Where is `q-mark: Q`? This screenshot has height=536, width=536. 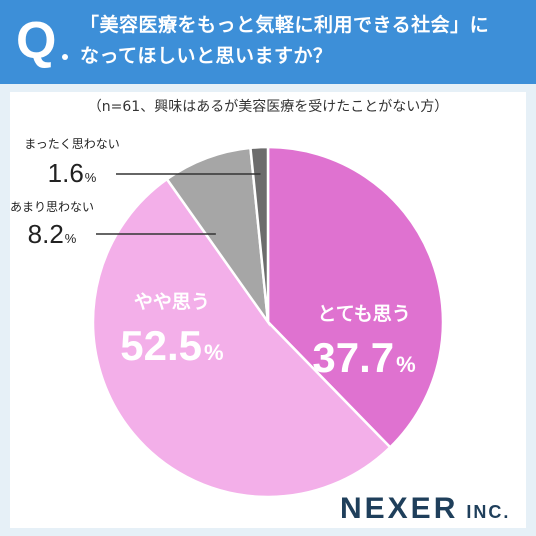
q-mark: Q is located at coordinates (36, 41).